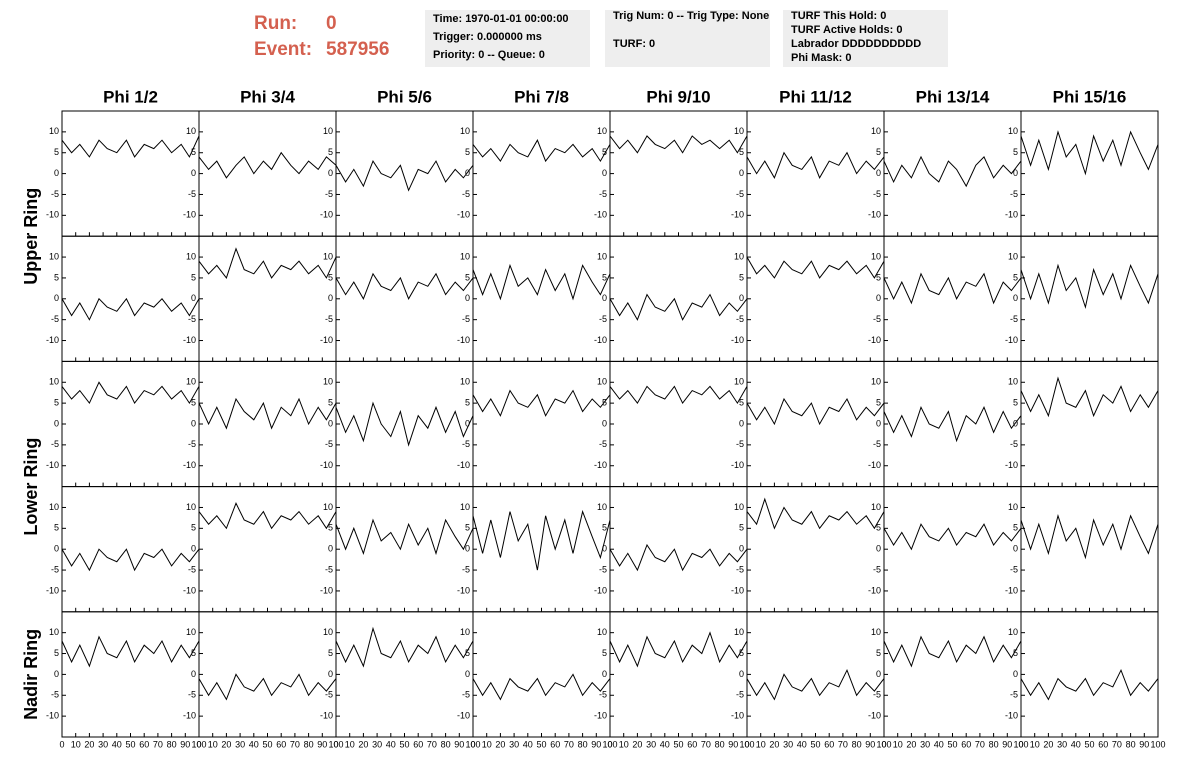 Image resolution: width=1196 pixels, height=772 pixels. I want to click on x-tick-label: 30, so click(377, 744).